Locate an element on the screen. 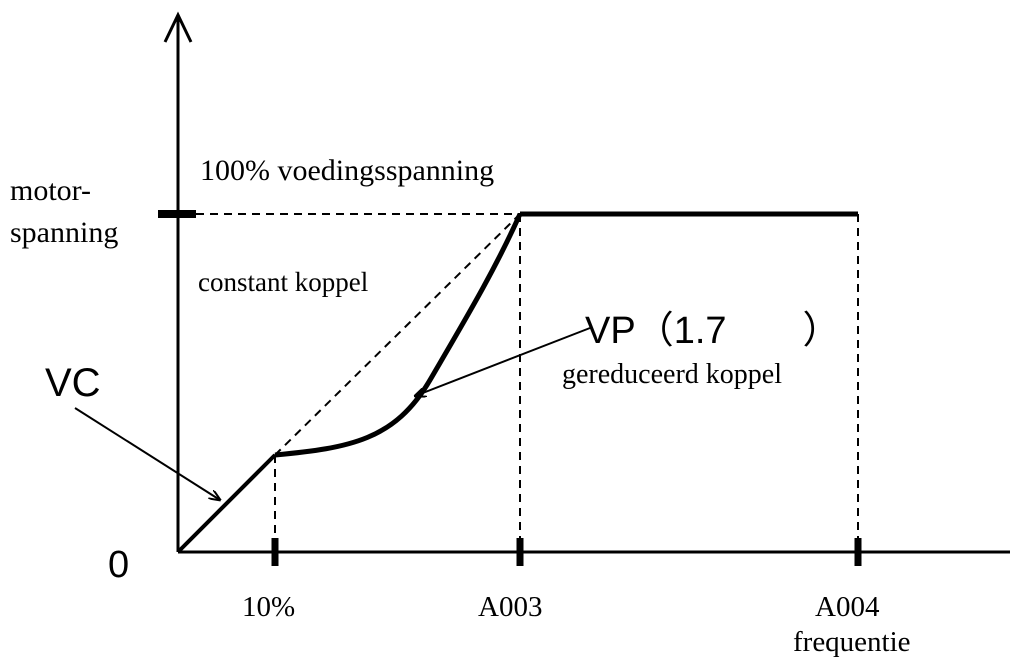 Image resolution: width=1010 pixels, height=660 pixels. x-tick-label: A003 is located at coordinates (510, 607).